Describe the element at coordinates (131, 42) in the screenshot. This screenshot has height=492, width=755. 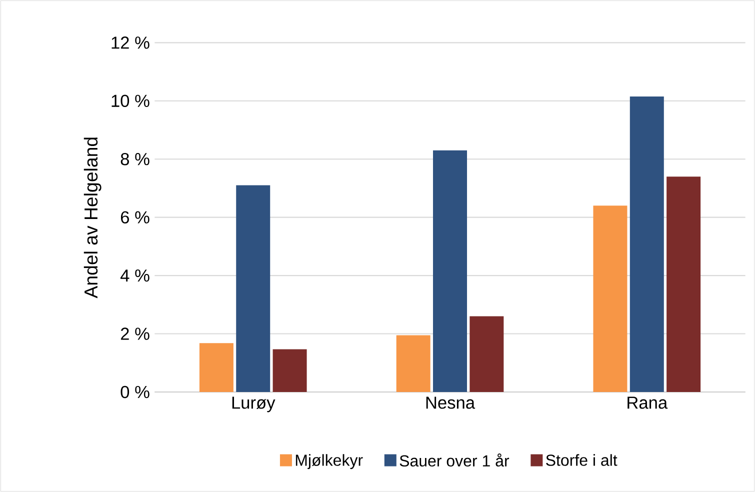
I see `y-tick-label: 12 %` at that location.